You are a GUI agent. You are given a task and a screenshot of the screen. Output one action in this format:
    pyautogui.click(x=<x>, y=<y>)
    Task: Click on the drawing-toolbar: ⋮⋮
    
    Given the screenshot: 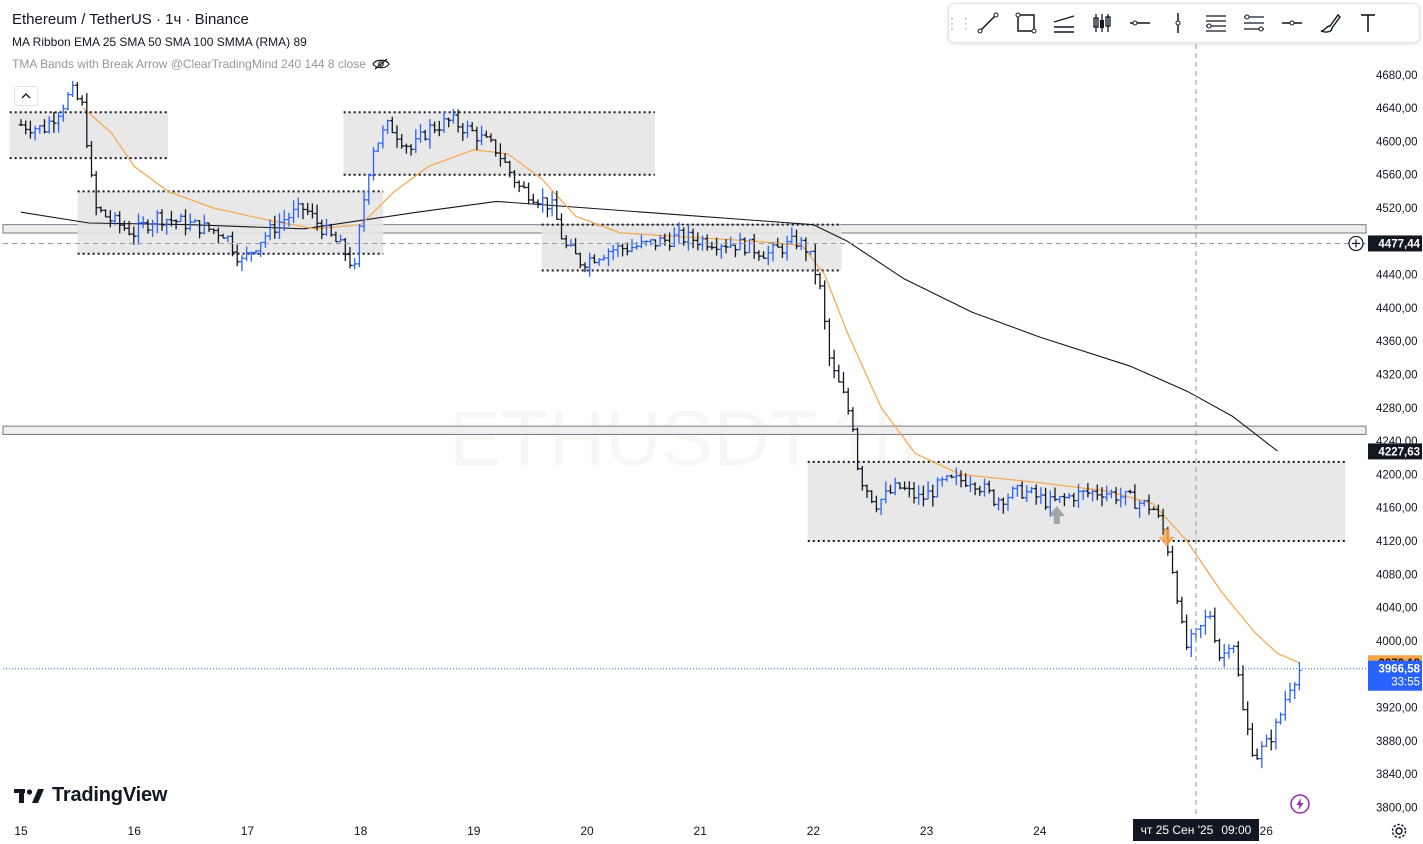 What is the action you would take?
    pyautogui.click(x=1182, y=23)
    